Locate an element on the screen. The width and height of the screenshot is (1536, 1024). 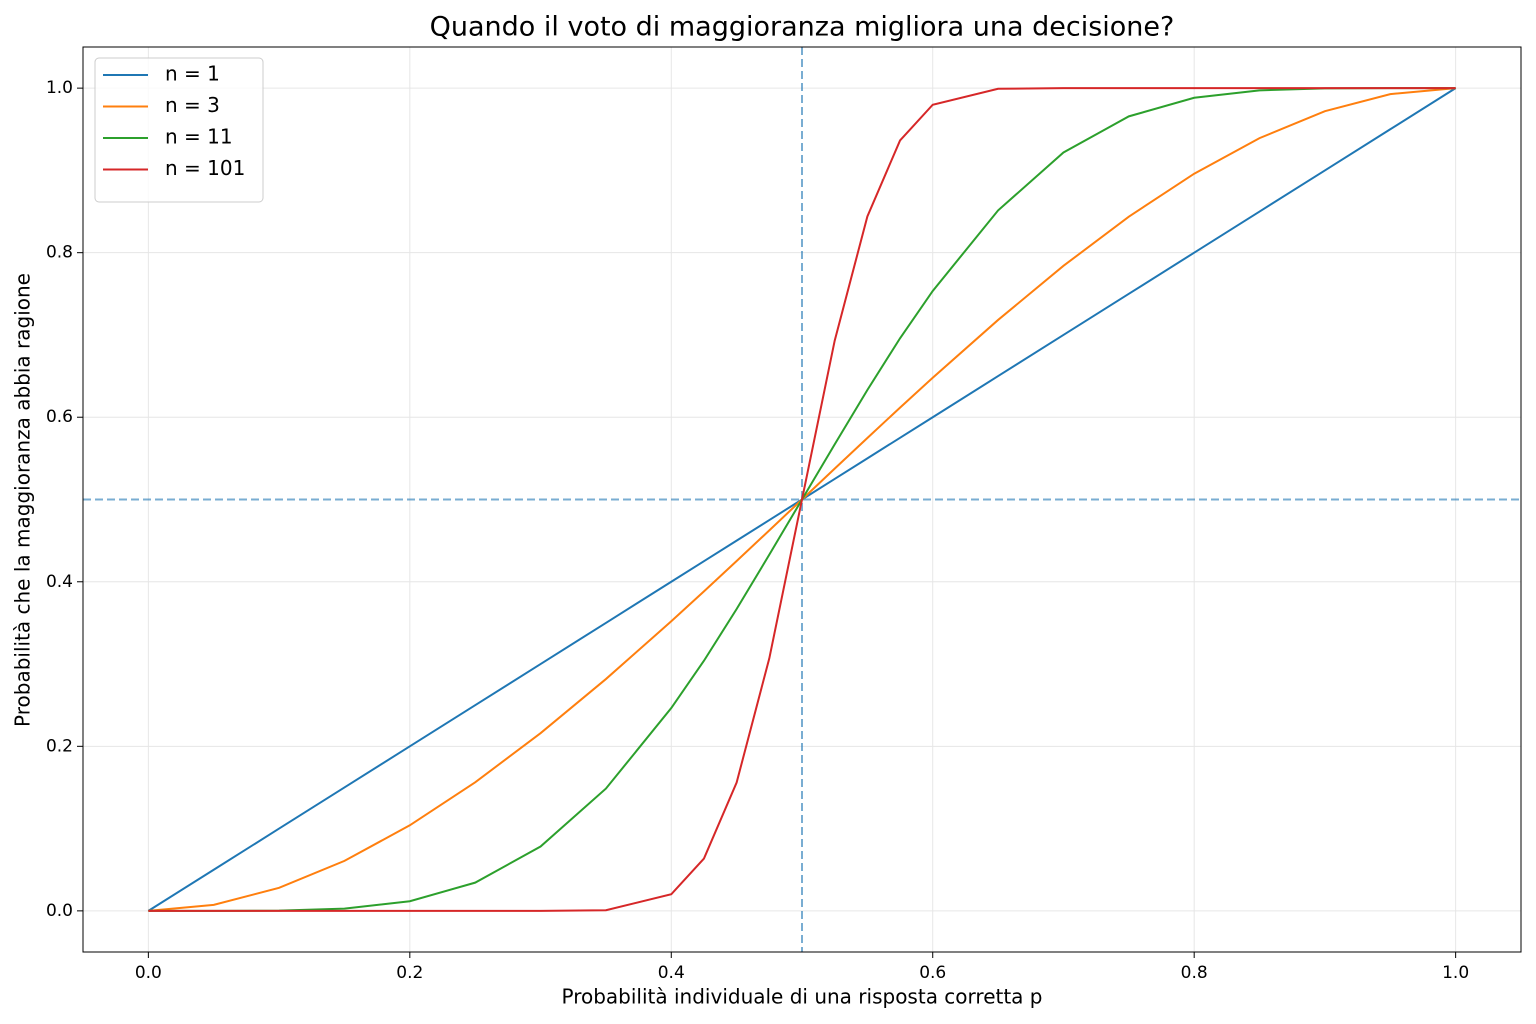
x-tick-label: 0.8 is located at coordinates (1194, 973).